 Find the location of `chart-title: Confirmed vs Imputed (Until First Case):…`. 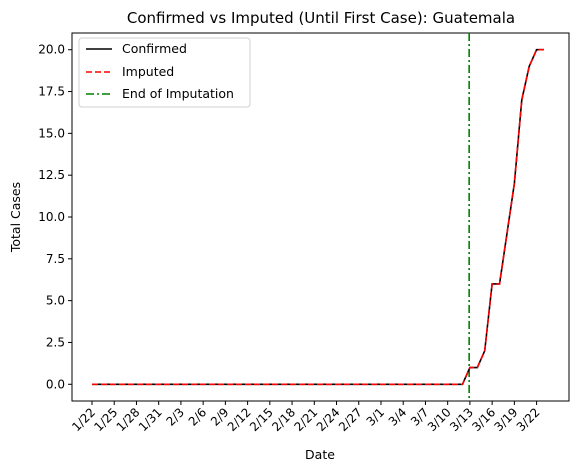

chart-title: Confirmed vs Imputed (Until First Case):… is located at coordinates (321, 18).